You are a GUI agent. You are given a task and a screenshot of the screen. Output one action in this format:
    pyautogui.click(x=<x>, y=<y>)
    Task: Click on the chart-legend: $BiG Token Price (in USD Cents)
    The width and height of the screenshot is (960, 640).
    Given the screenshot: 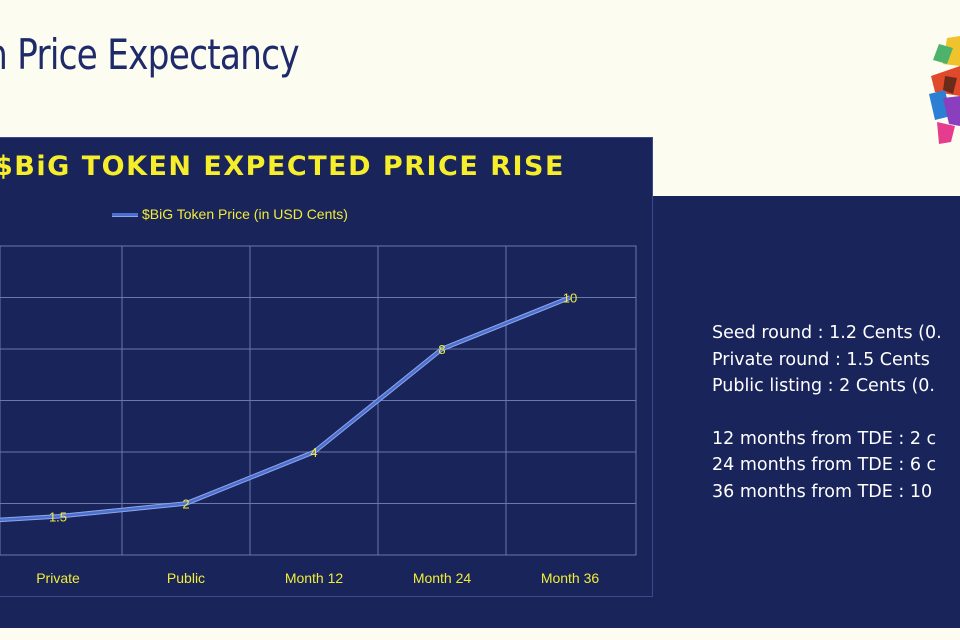 What is the action you would take?
    pyautogui.click(x=230, y=214)
    